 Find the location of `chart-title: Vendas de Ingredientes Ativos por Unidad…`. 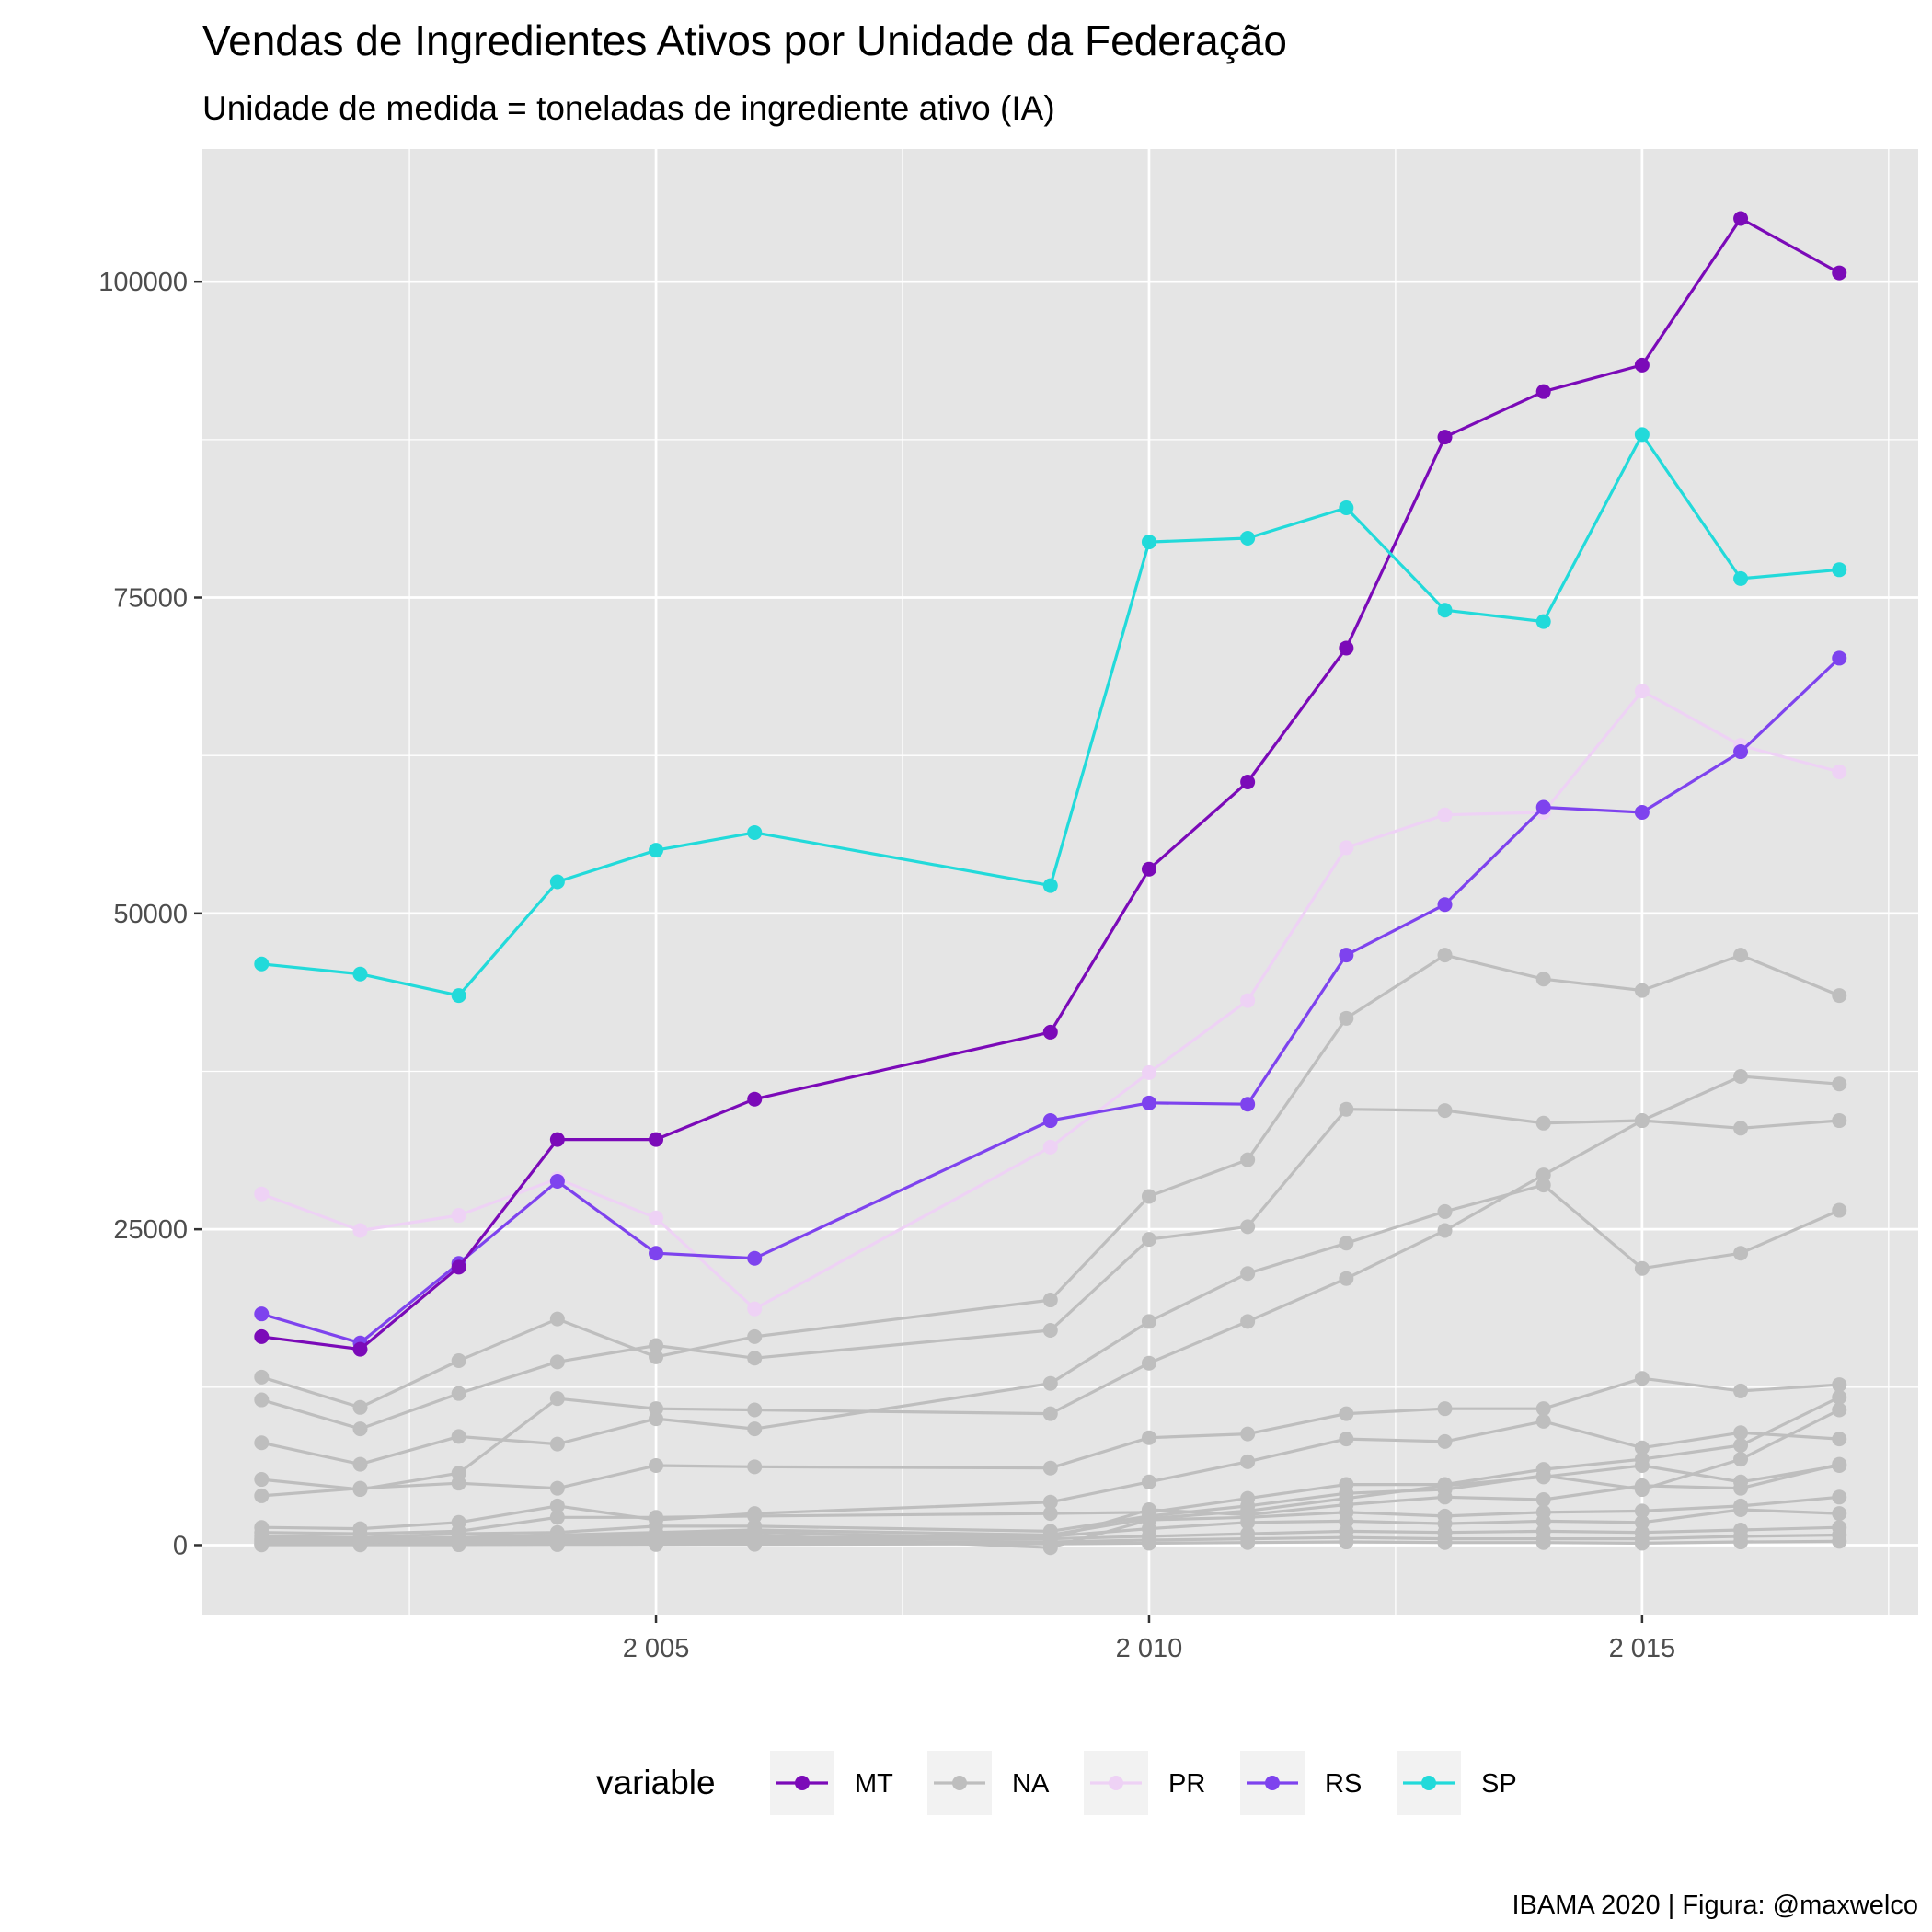

chart-title: Vendas de Ingredientes Ativos por Unidad… is located at coordinates (744, 40).